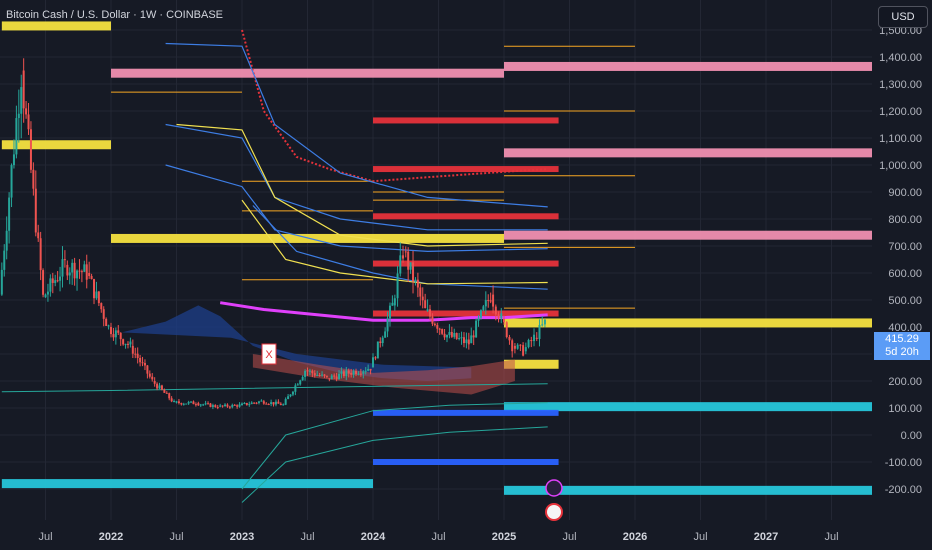 This screenshot has width=932, height=550. I want to click on price-tick-label: 1,300.00, so click(900, 85).